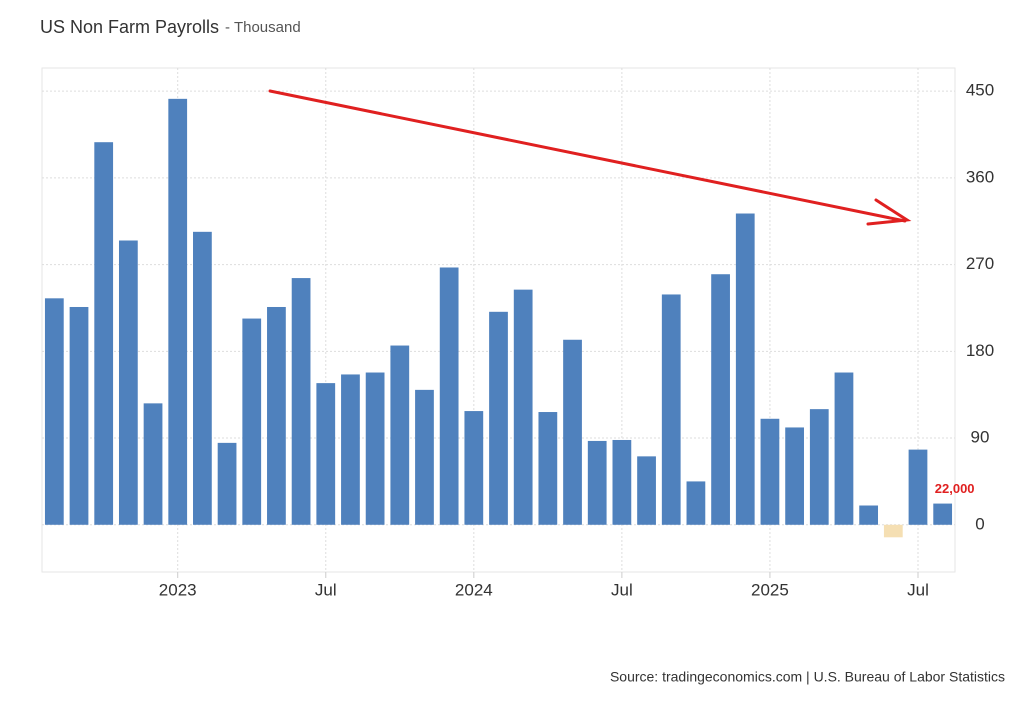 Image resolution: width=1024 pixels, height=705 pixels. What do you see at coordinates (980, 90) in the screenshot?
I see `y-tick-label: 450` at bounding box center [980, 90].